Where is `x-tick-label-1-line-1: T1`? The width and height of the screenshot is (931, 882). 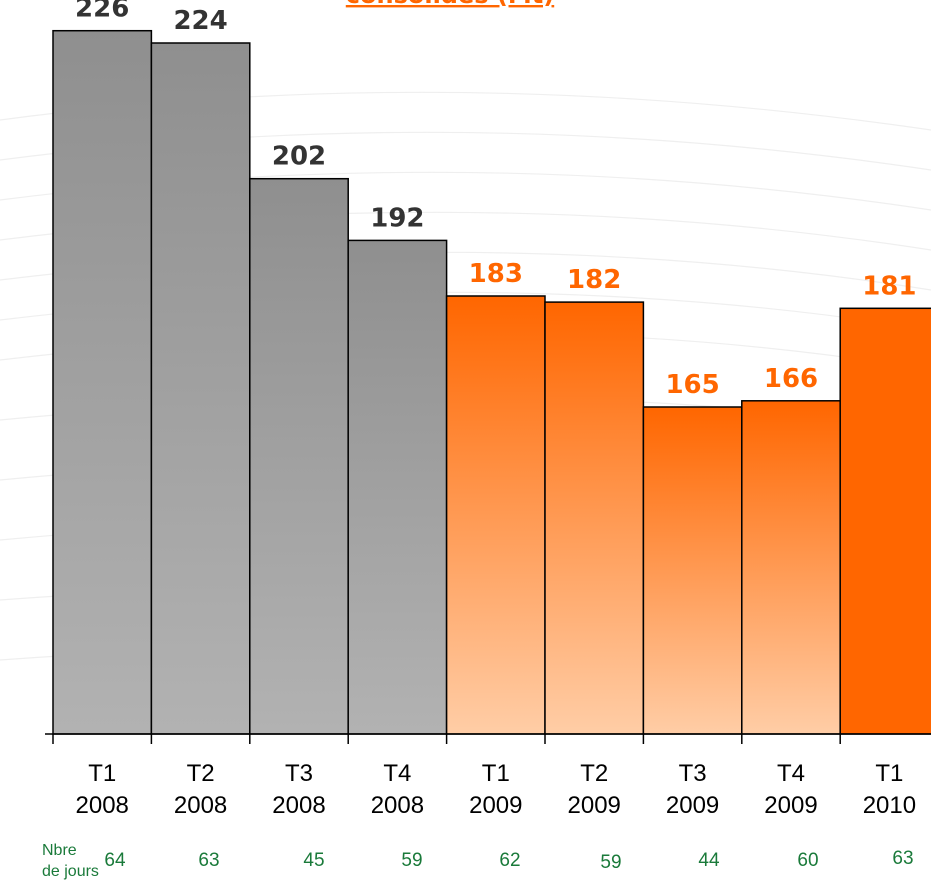
x-tick-label-1-line-1: T1 is located at coordinates (102, 773).